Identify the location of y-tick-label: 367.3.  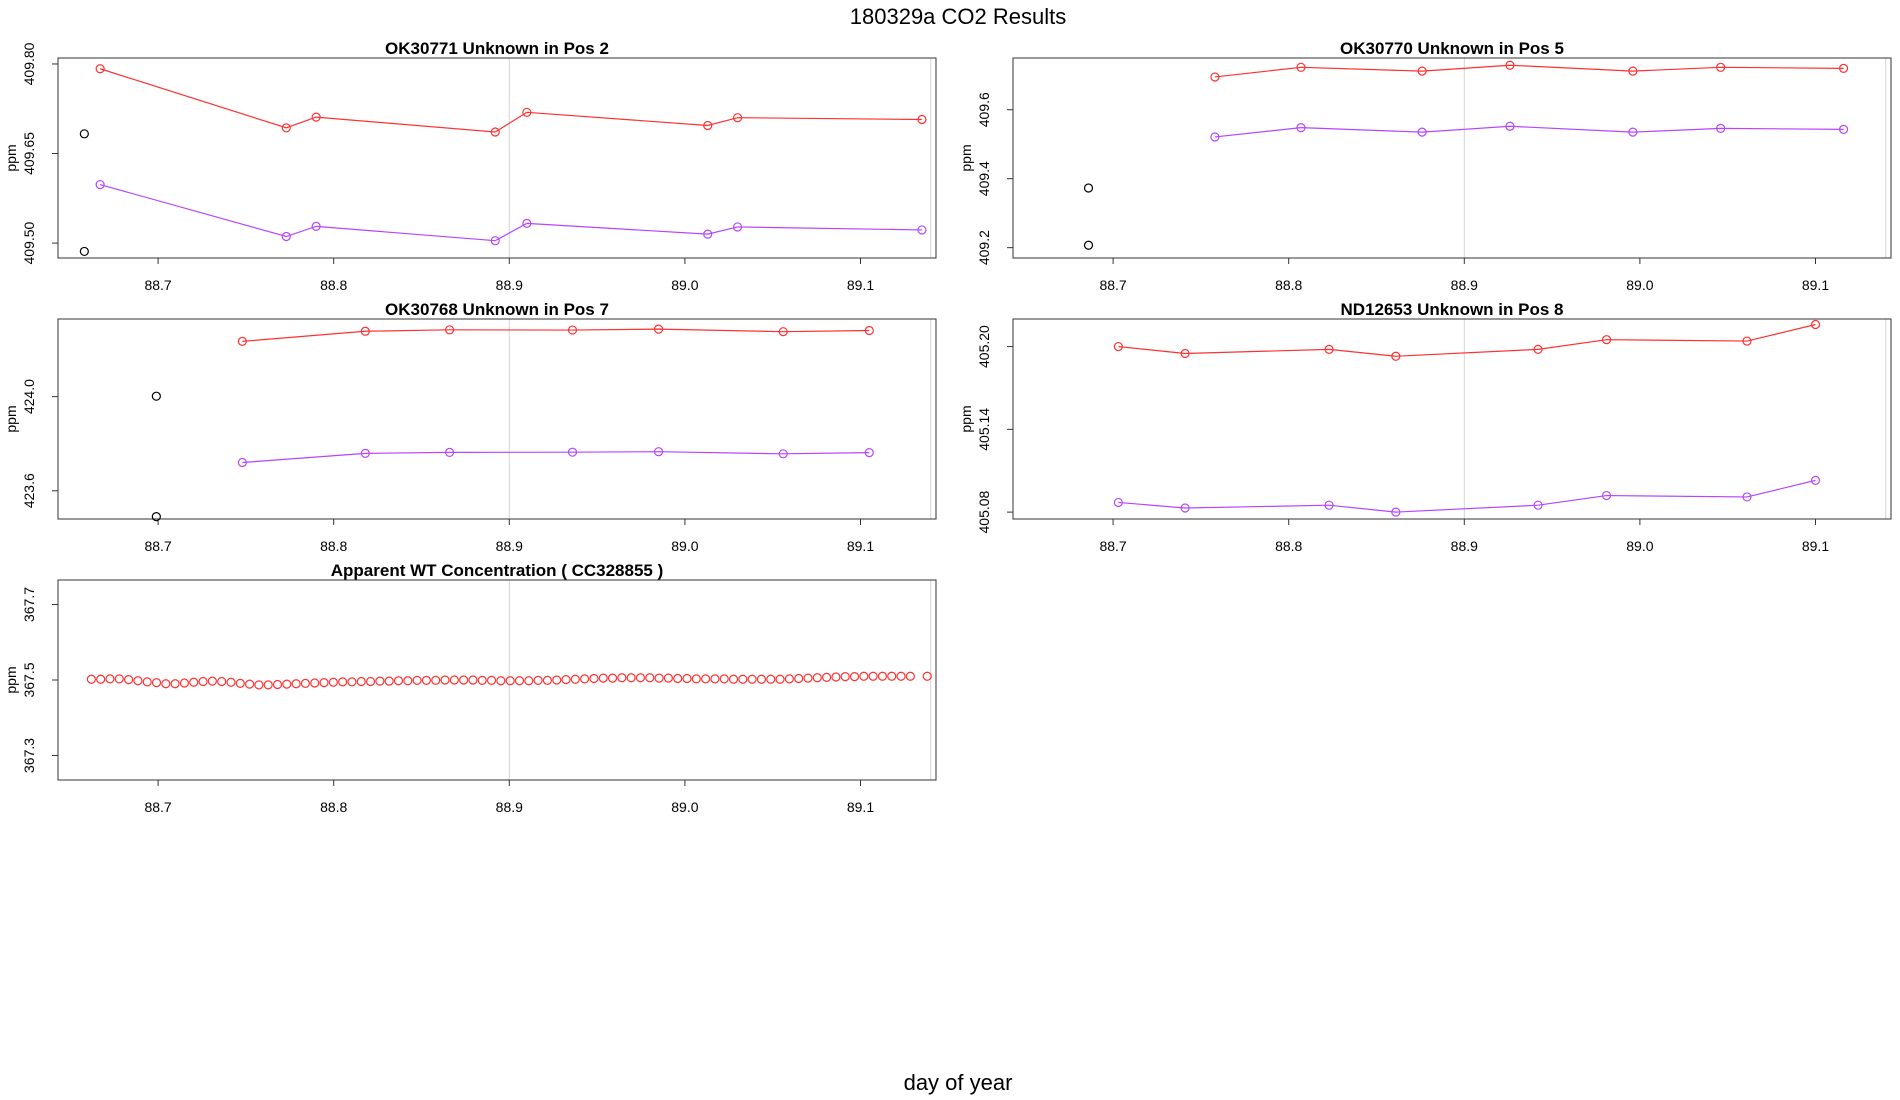
(29, 755).